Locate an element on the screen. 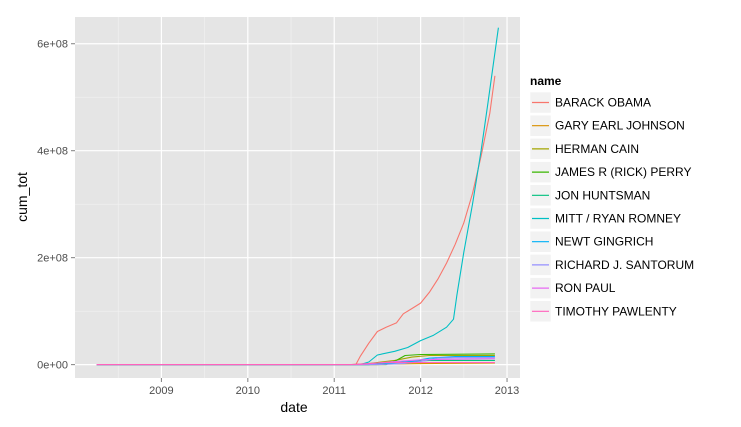 The height and width of the screenshot is (427, 741). x-tick-label: 2011 is located at coordinates (334, 391).